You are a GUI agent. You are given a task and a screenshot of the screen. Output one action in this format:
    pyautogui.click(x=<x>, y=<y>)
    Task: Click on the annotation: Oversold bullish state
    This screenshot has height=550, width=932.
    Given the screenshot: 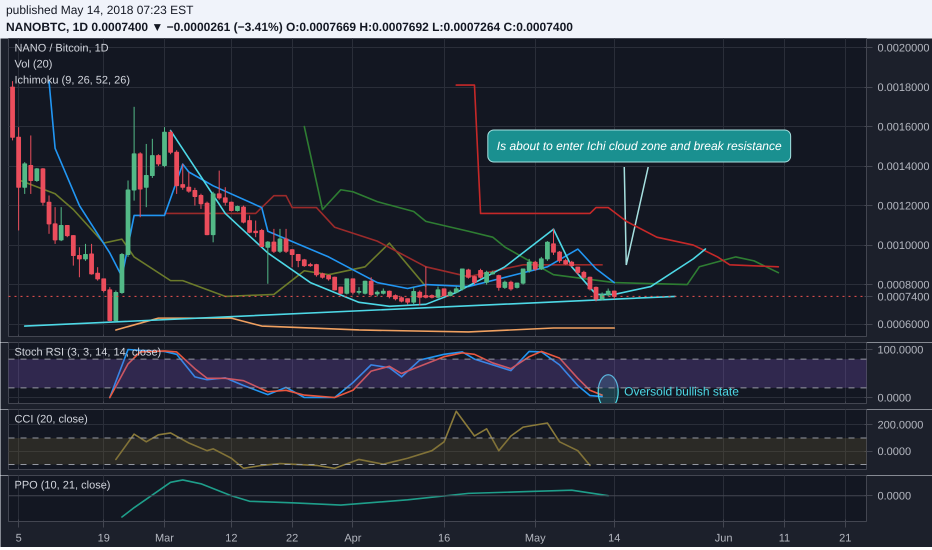 What is the action you would take?
    pyautogui.click(x=682, y=391)
    